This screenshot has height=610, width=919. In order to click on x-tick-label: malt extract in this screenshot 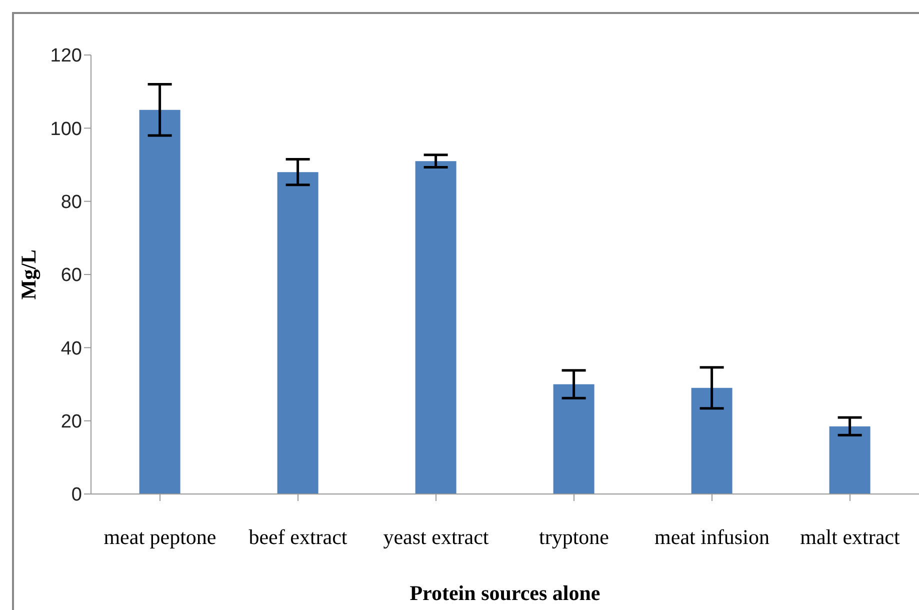, I will do `click(850, 536)`.